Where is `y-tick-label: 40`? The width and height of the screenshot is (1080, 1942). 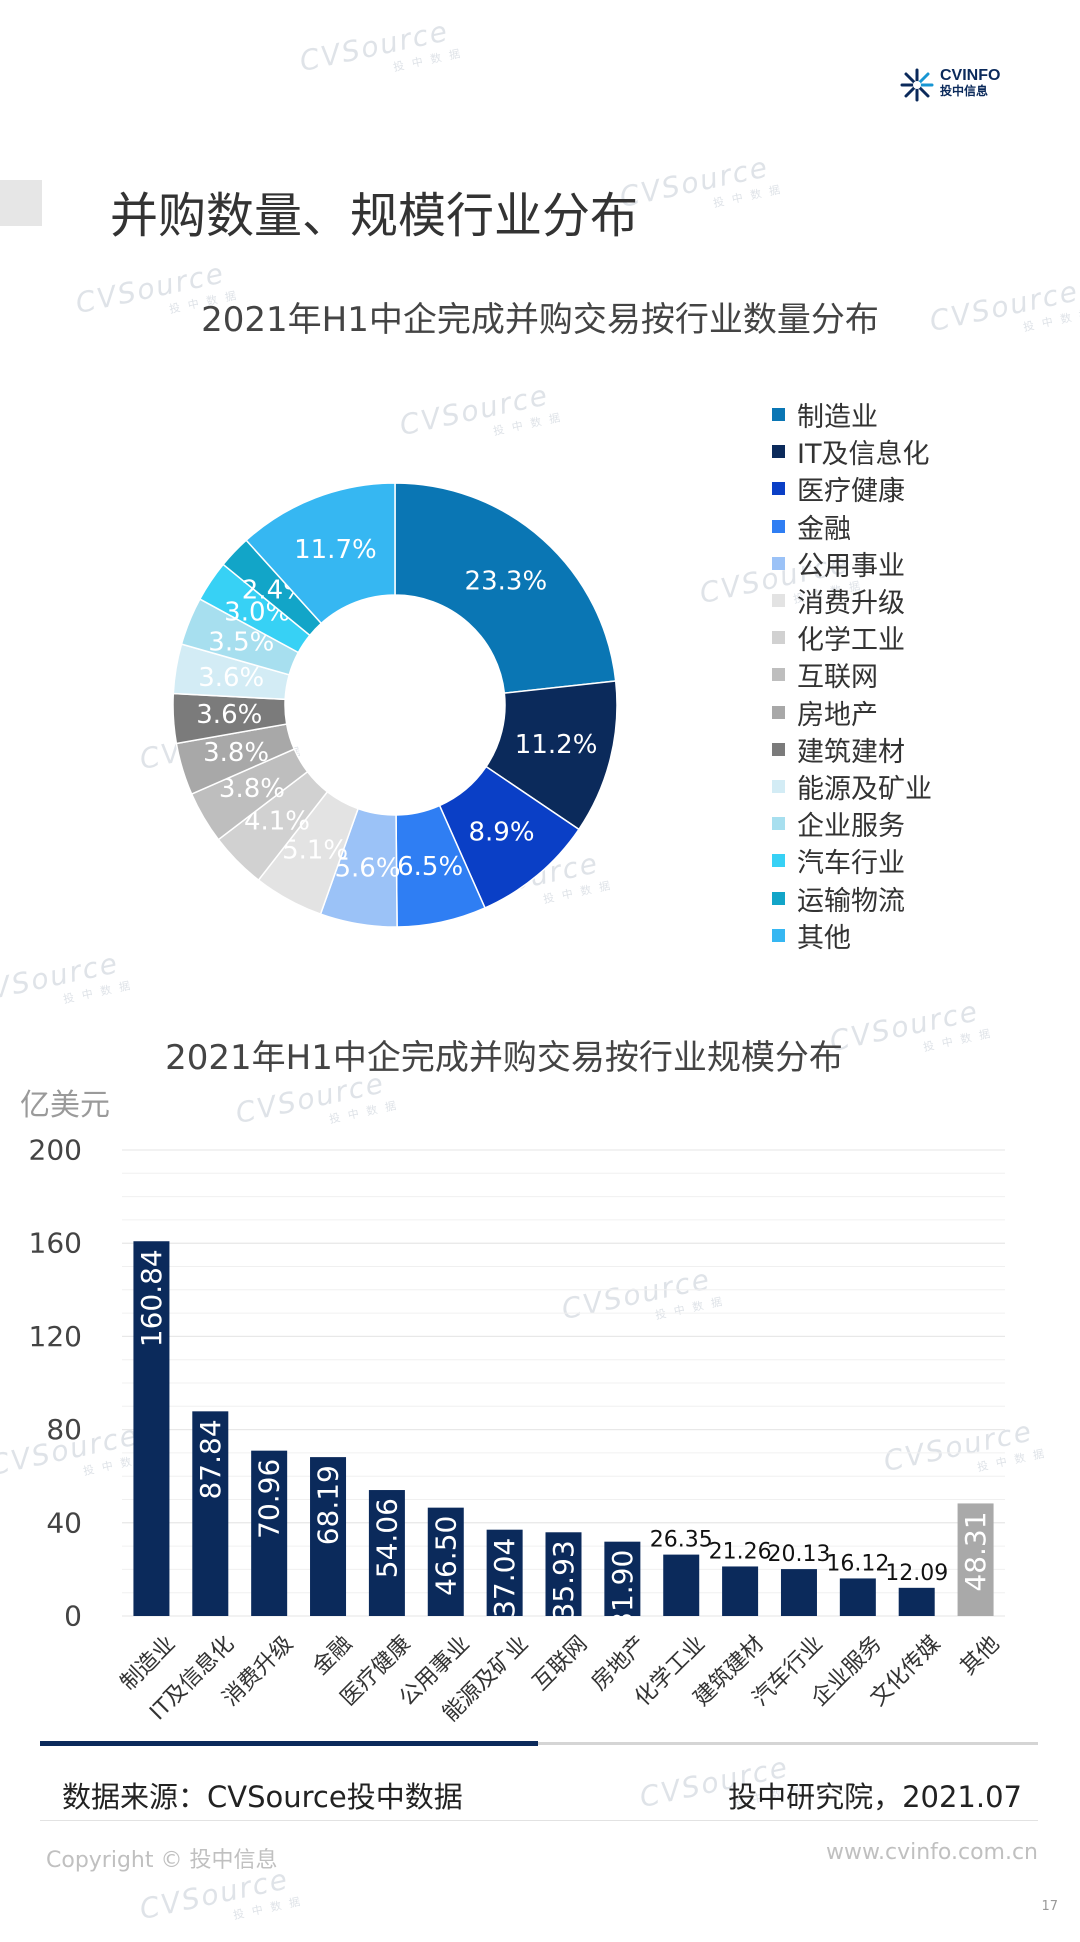 y-tick-label: 40 is located at coordinates (64, 1522).